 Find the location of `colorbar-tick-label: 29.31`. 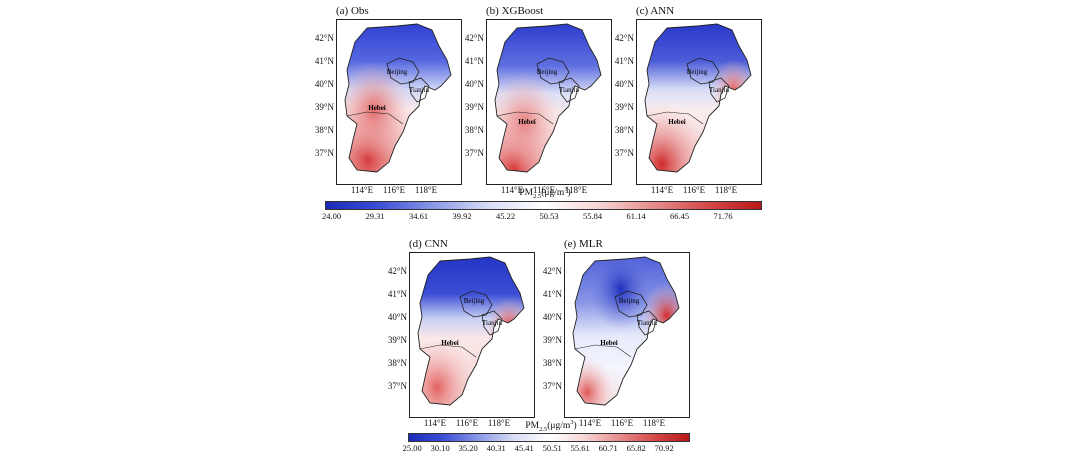

colorbar-tick-label: 29.31 is located at coordinates (375, 216).